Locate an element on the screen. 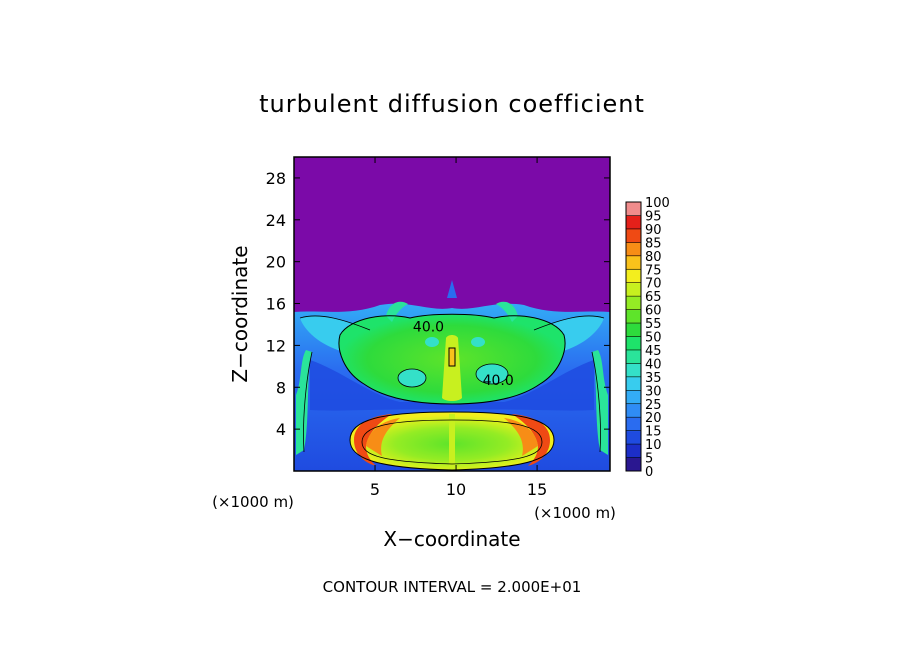 This screenshot has width=904, height=654. colorbar-label: 75 is located at coordinates (653, 270).